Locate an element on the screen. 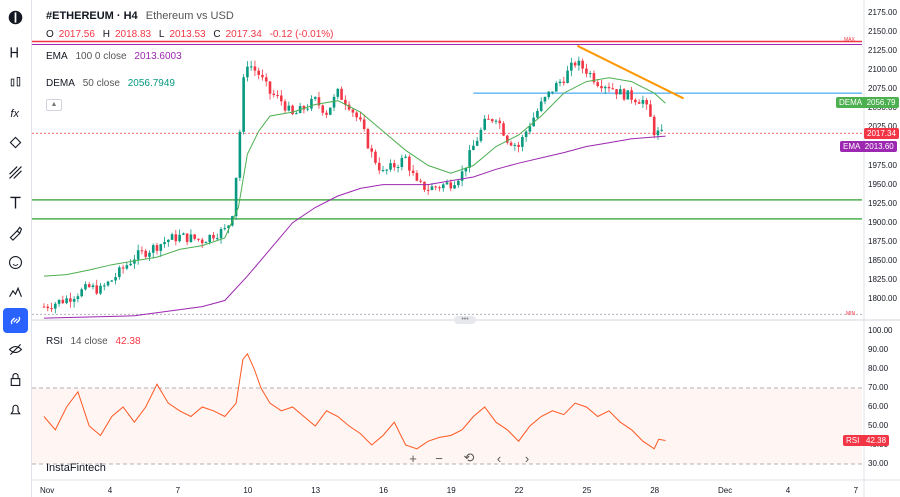  hide-tool-button is located at coordinates (15, 349).